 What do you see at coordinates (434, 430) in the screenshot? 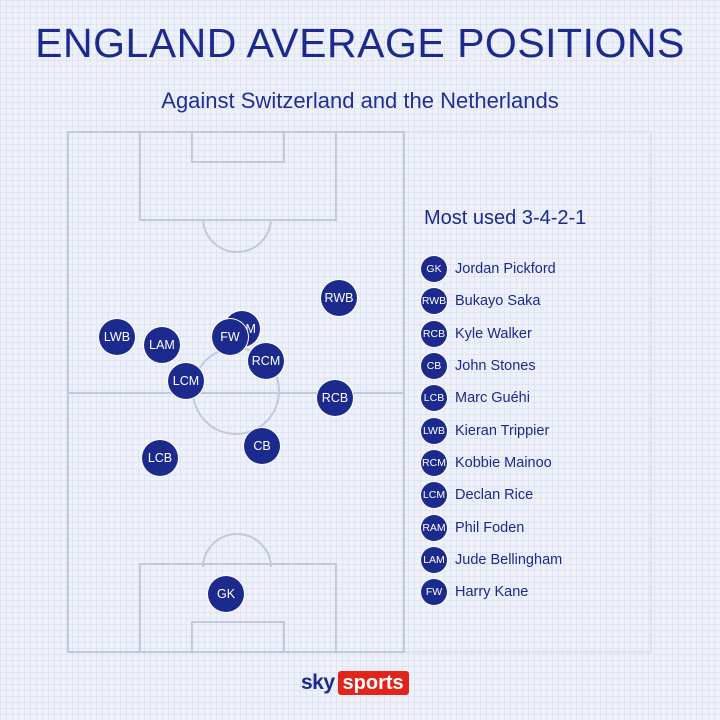
I see `position-badge: LWB` at bounding box center [434, 430].